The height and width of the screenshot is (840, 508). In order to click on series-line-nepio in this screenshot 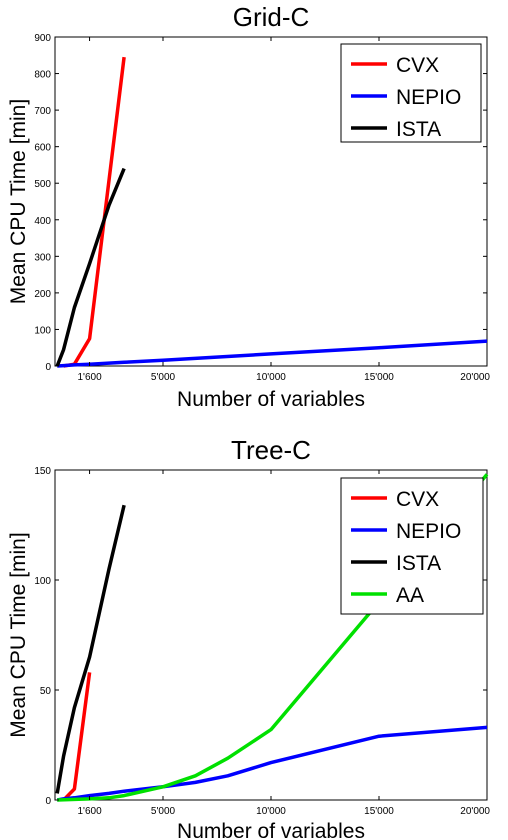, I will do `click(272, 353)`.